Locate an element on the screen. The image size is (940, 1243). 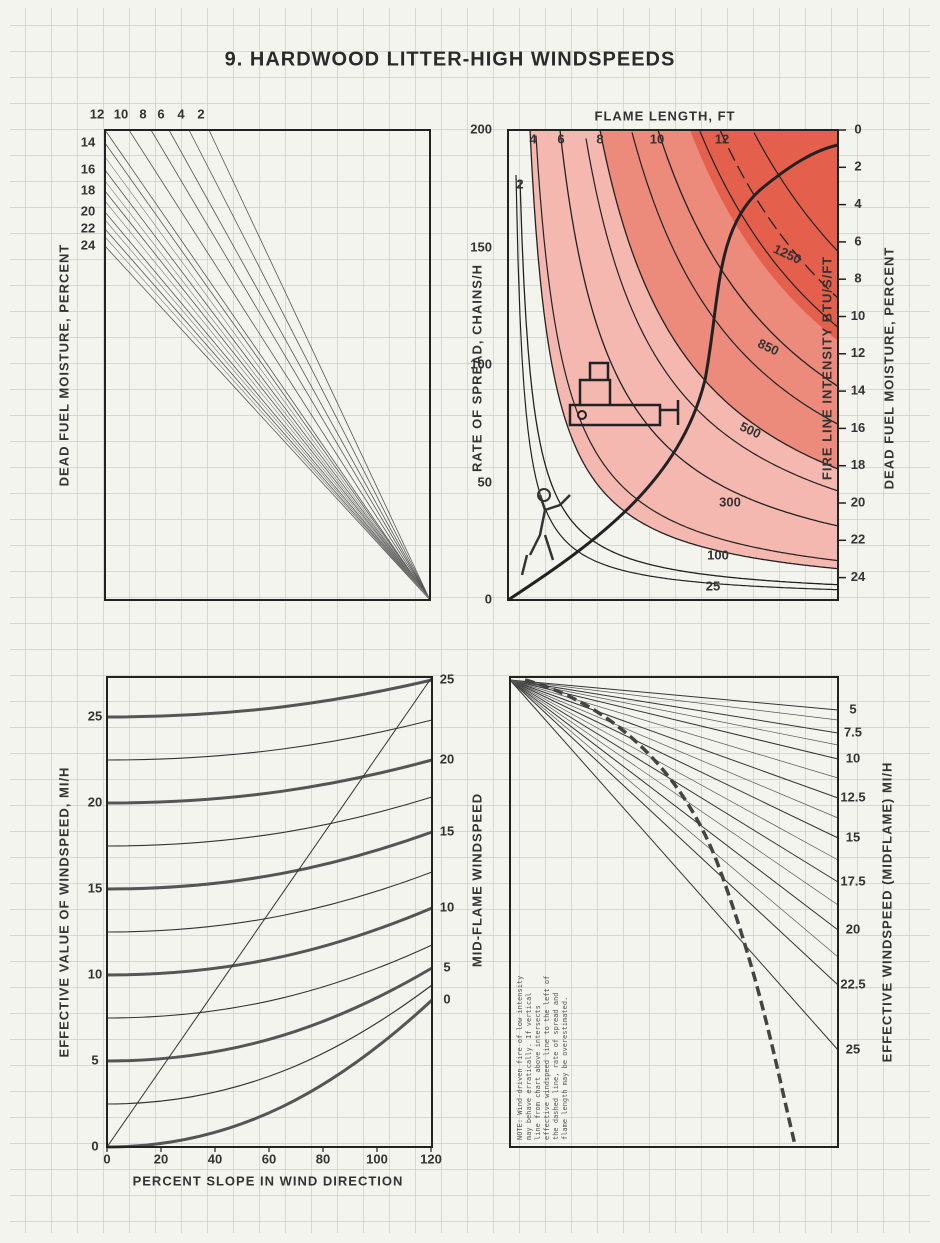
note-text: NOTE: Wind-driven fire of low intensity is located at coordinates (520, 1058).